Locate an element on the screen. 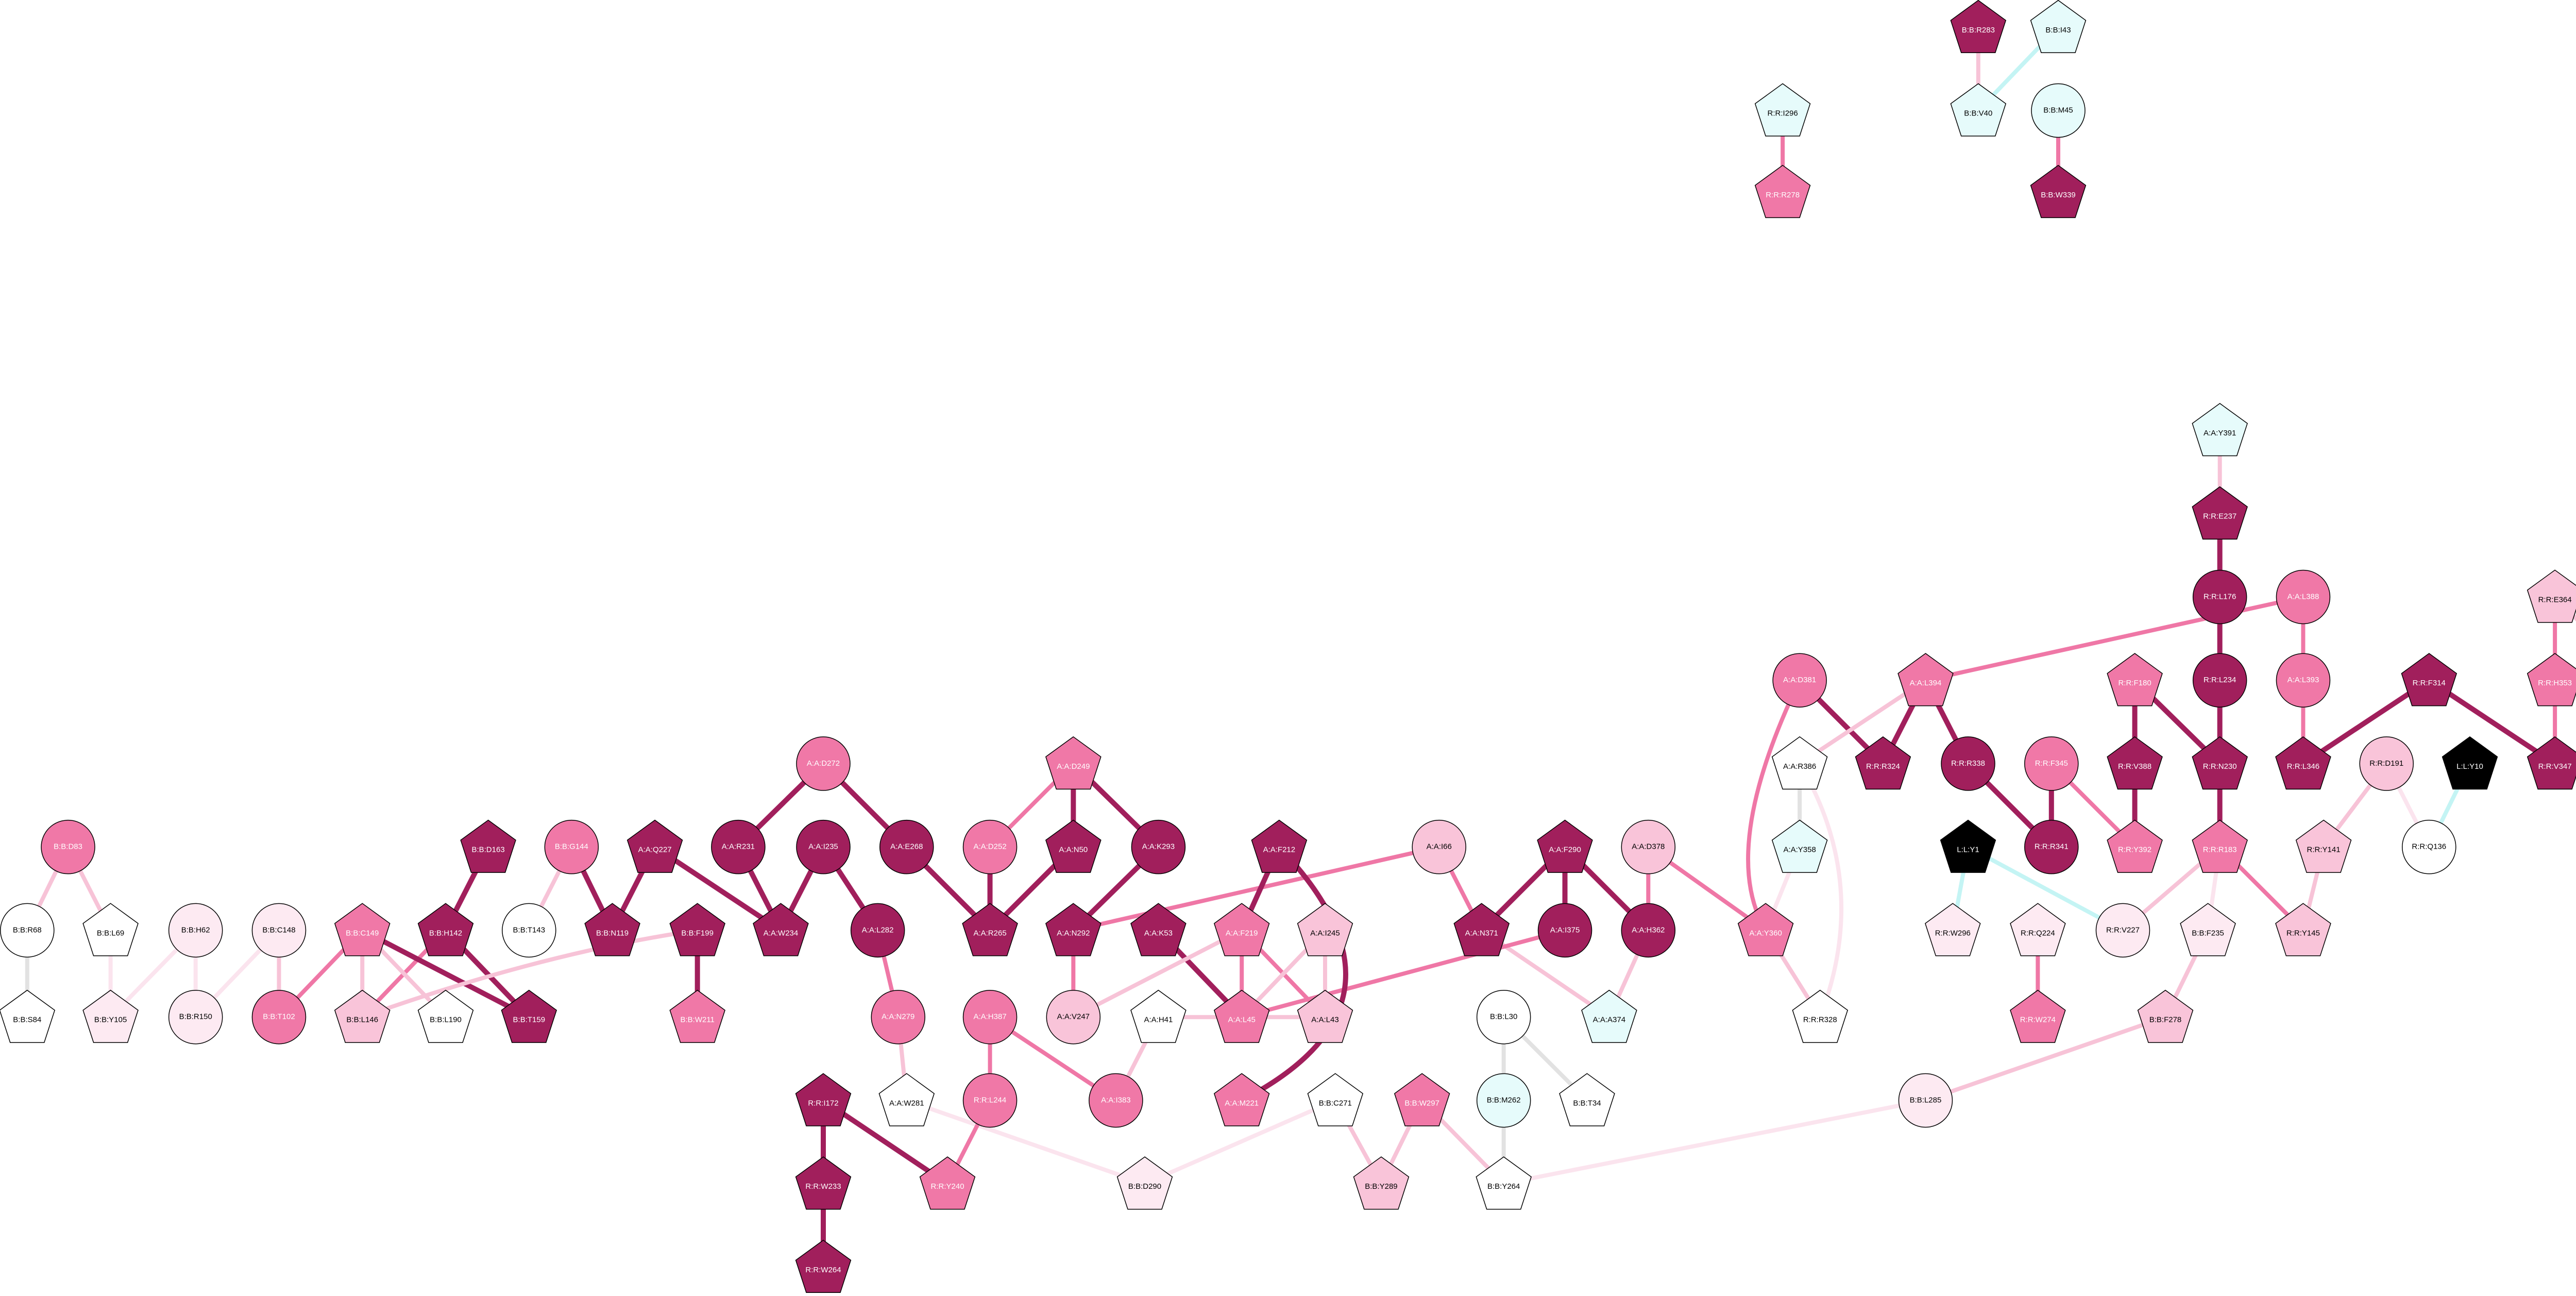 Image resolution: width=2576 pixels, height=1296 pixels. node: R:R:V388 is located at coordinates (2135, 763).